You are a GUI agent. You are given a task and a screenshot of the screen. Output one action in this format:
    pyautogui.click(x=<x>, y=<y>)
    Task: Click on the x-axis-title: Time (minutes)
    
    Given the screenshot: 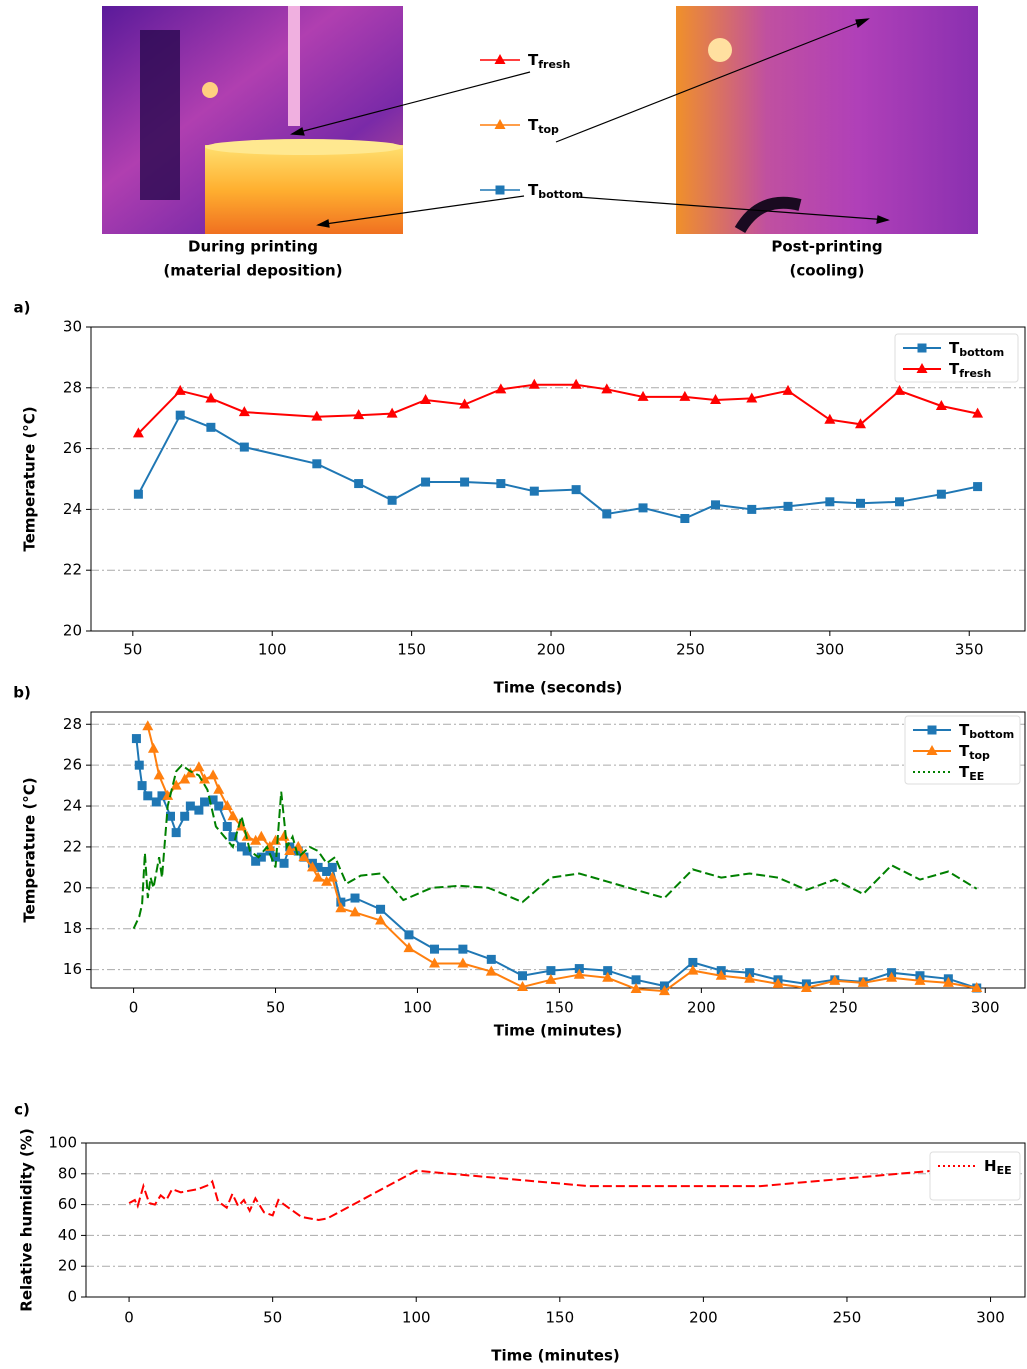 What is the action you would take?
    pyautogui.click(x=558, y=1031)
    